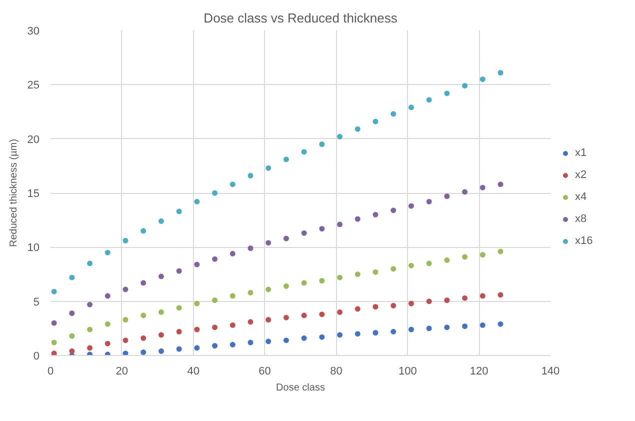  Describe the element at coordinates (122, 372) in the screenshot. I see `x-tick-label: 20` at that location.